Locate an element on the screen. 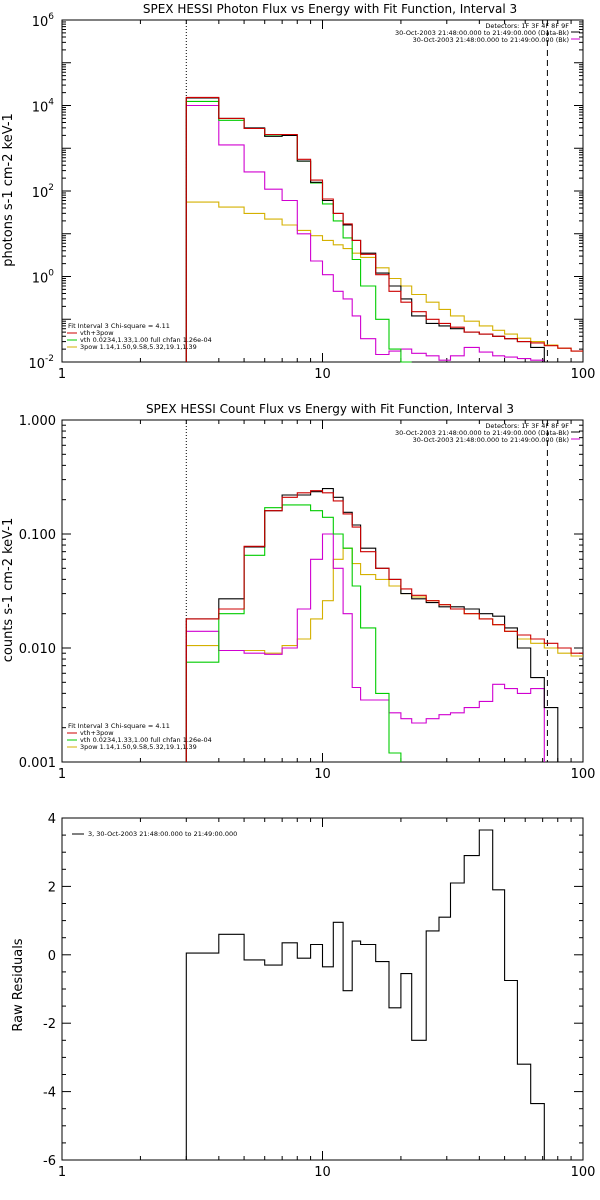 This screenshot has height=1200, width=600. y-tick-label: 0.001 is located at coordinates (37, 763).